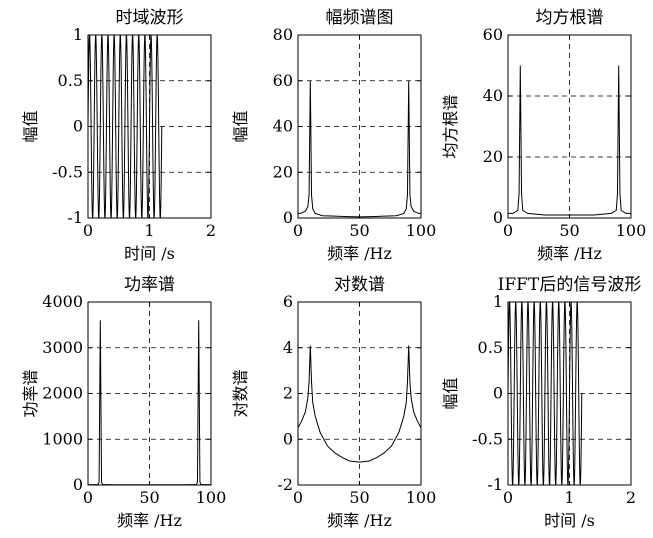 This screenshot has width=653, height=538. Describe the element at coordinates (62, 347) in the screenshot. I see `y-tick-label: 3000` at that location.